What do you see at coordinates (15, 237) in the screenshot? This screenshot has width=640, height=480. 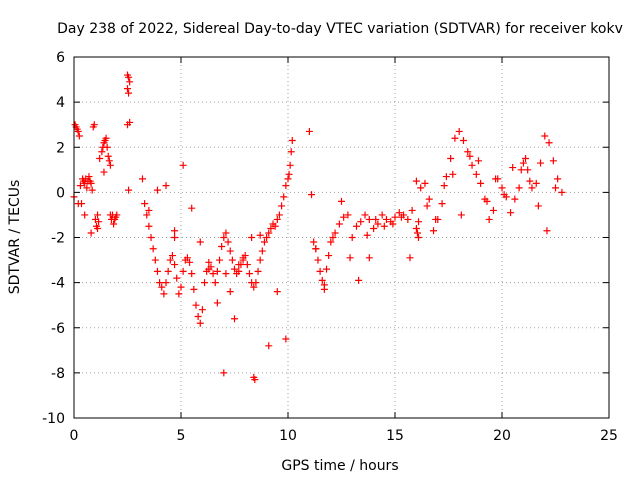 I see `y-axis-label: SDTVAR / TECUs` at bounding box center [15, 237].